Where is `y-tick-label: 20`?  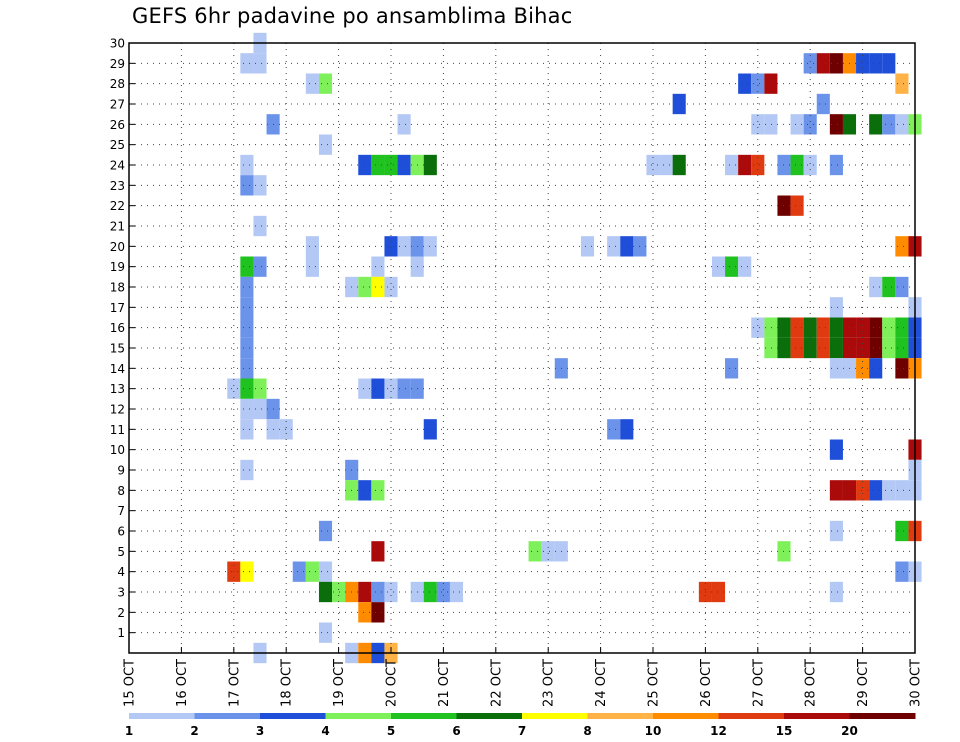
y-tick-label: 20 is located at coordinates (117, 247).